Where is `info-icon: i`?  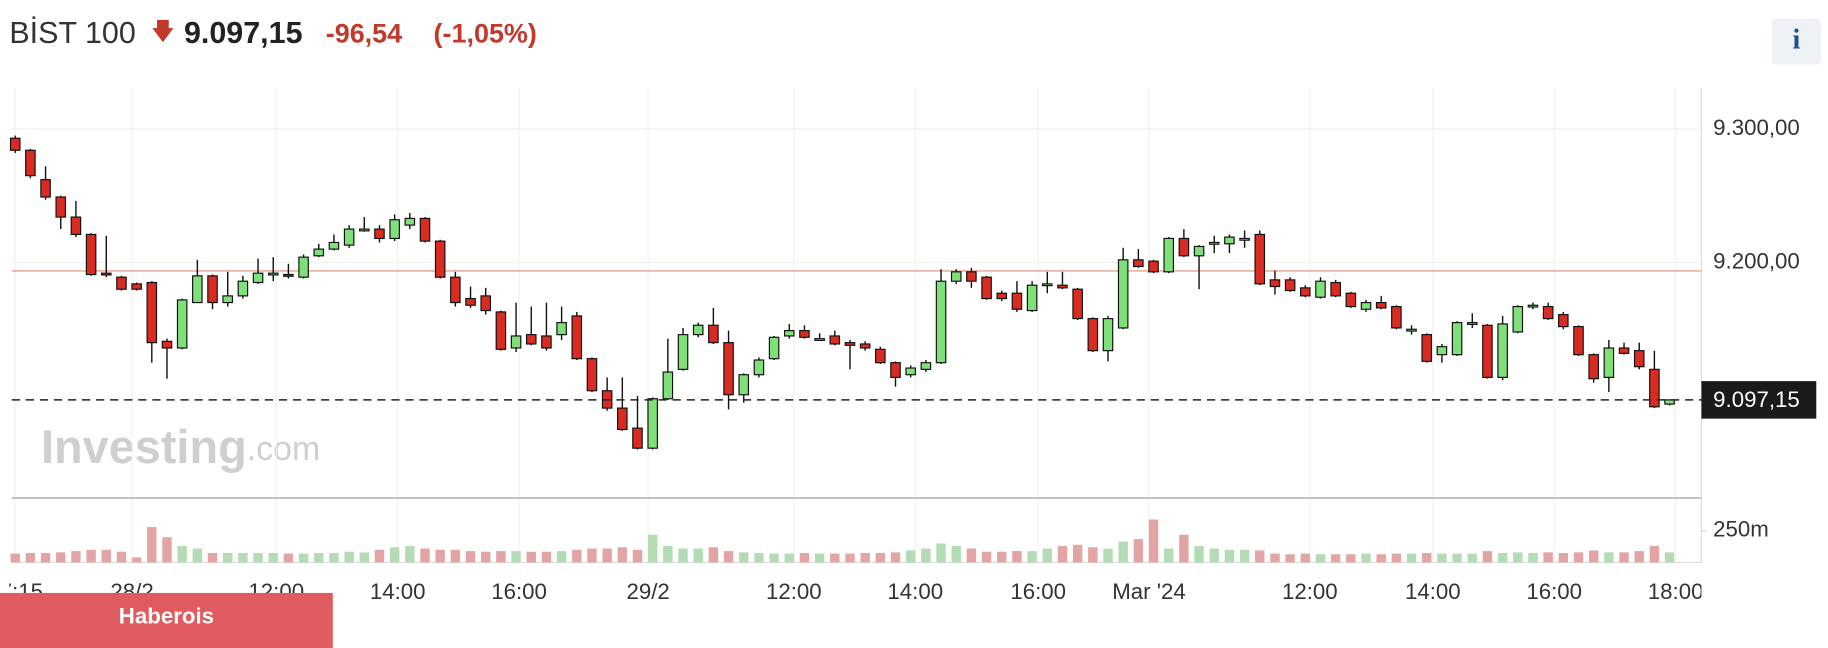 info-icon: i is located at coordinates (1796, 40).